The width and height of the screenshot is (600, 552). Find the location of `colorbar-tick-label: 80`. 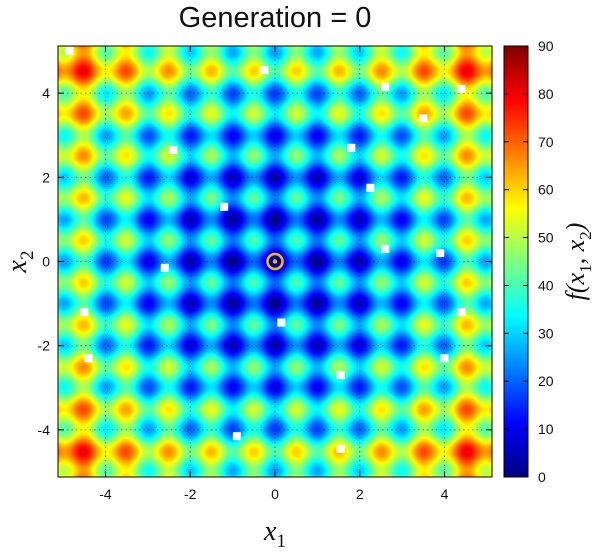

colorbar-tick-label: 80 is located at coordinates (546, 94).